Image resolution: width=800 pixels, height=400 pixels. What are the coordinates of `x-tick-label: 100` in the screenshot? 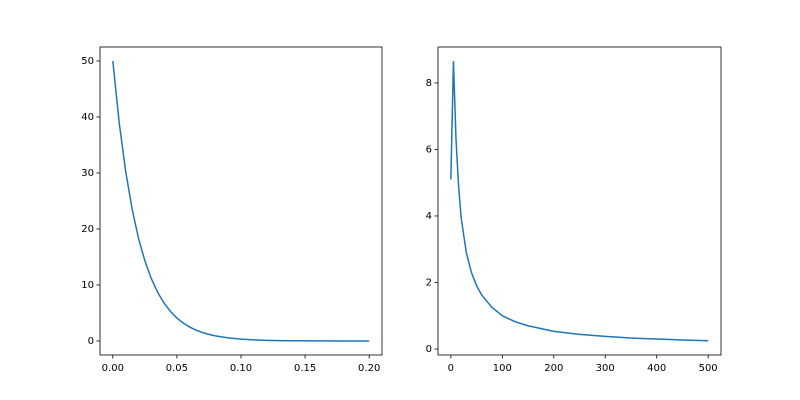 It's located at (502, 368).